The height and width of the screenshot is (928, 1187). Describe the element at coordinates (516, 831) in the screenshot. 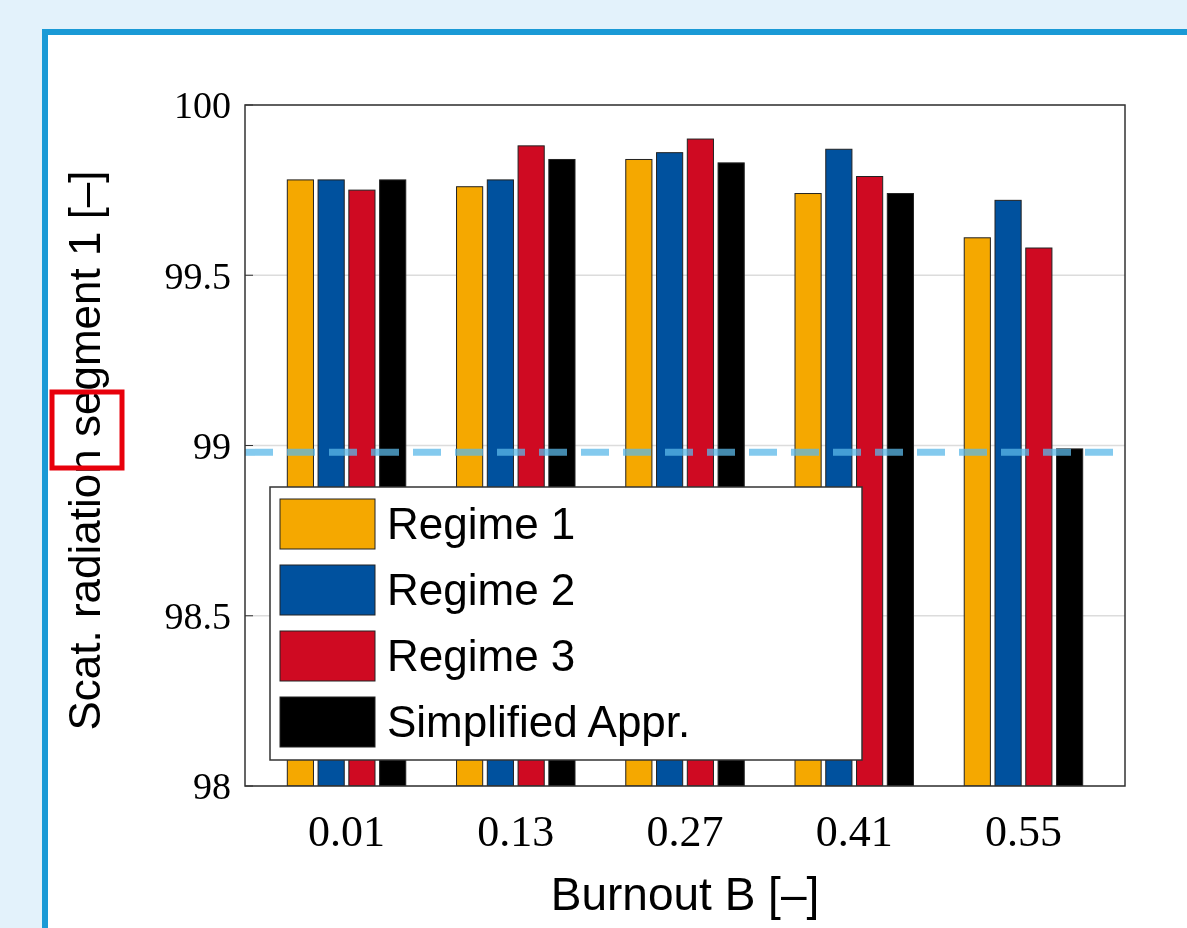

I see `x-tick-label: 0.13` at that location.